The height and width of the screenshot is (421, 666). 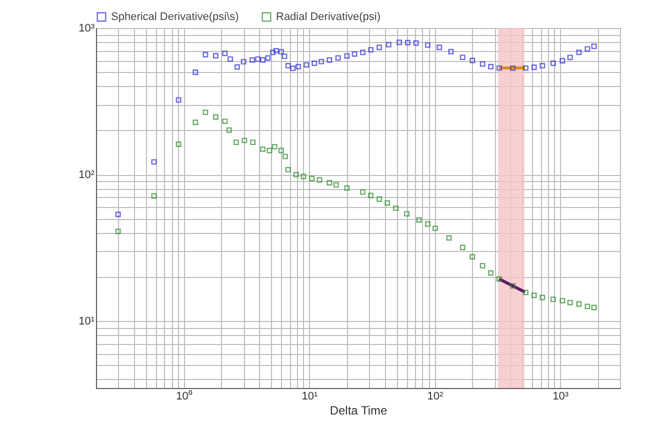 I want to click on x-axis-title: Delta Time, so click(x=359, y=411).